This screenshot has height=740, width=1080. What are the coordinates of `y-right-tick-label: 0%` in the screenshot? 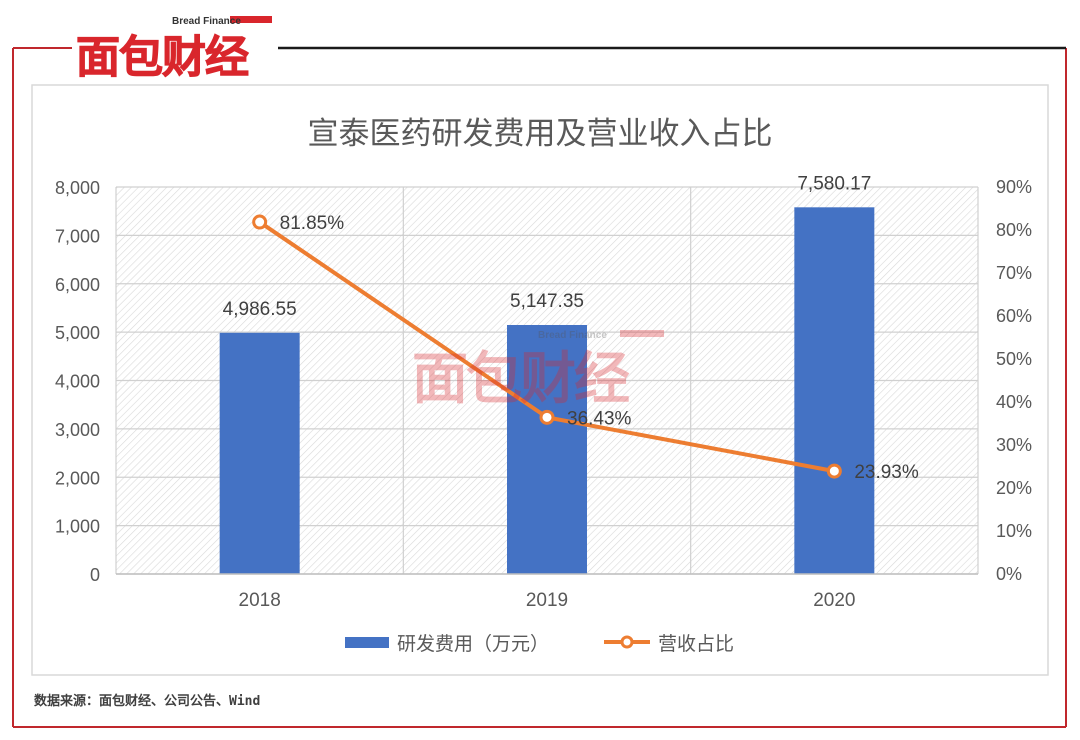 It's located at (1009, 574).